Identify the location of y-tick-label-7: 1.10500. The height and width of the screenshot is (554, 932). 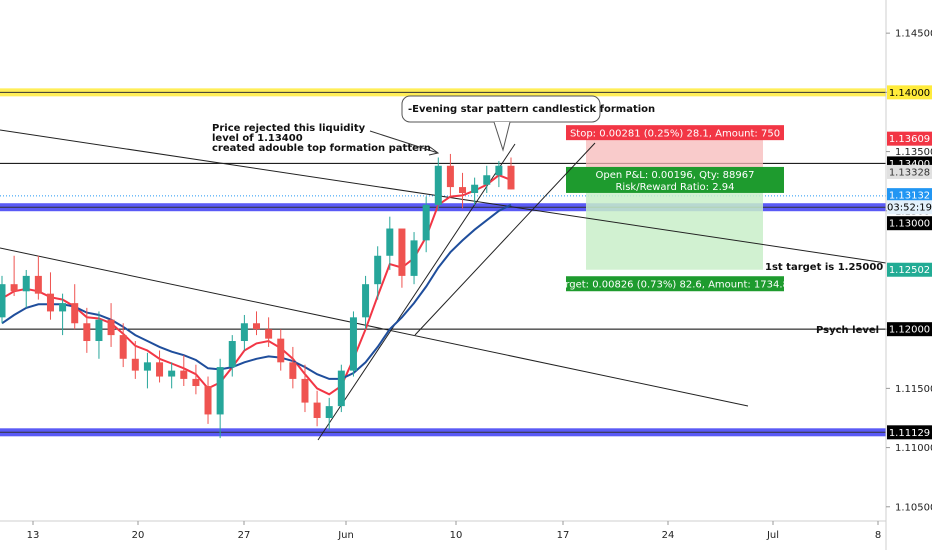
(913, 507).